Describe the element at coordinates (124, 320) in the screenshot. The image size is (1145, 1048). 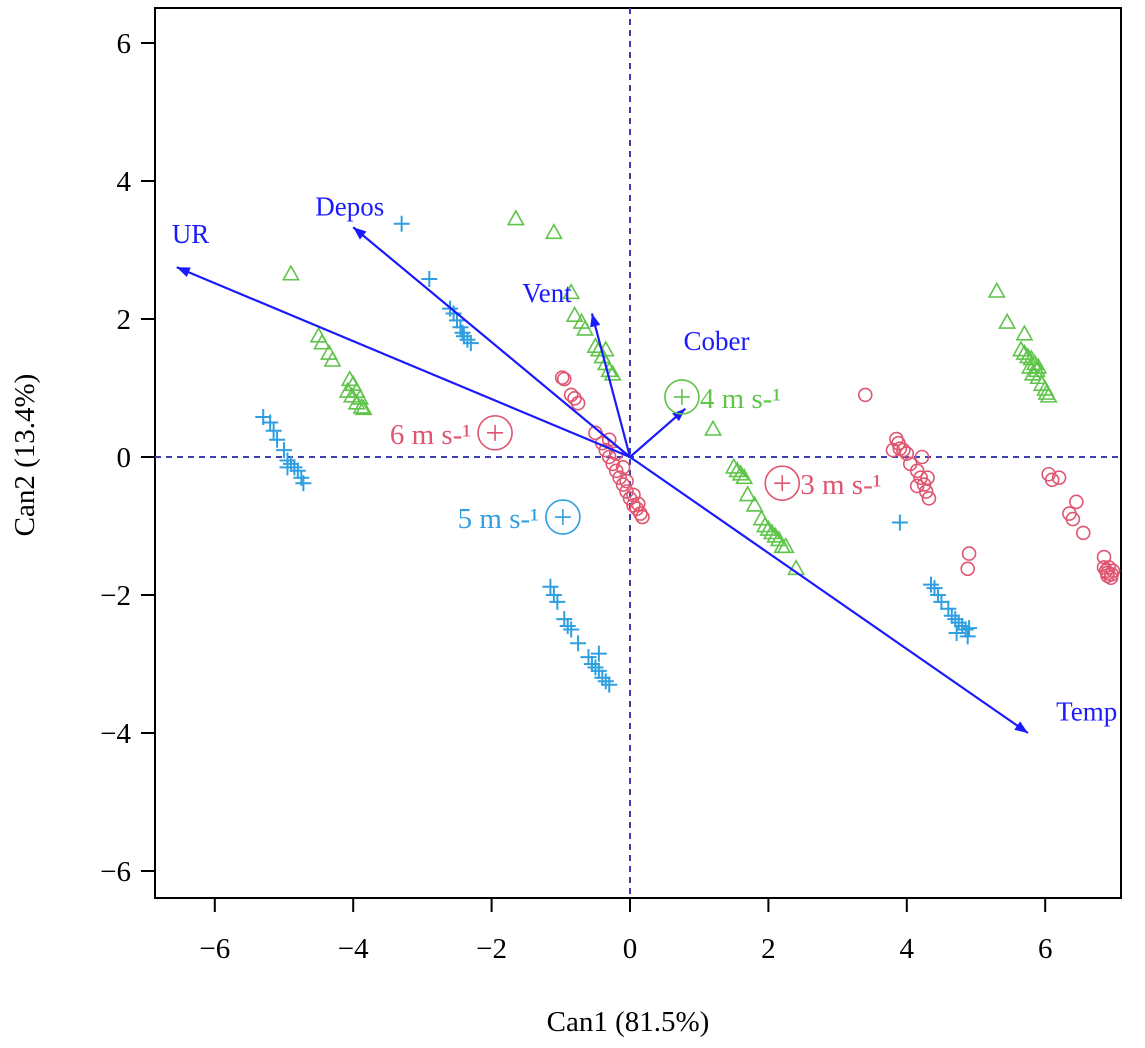
I see `y-tick-label: 2` at that location.